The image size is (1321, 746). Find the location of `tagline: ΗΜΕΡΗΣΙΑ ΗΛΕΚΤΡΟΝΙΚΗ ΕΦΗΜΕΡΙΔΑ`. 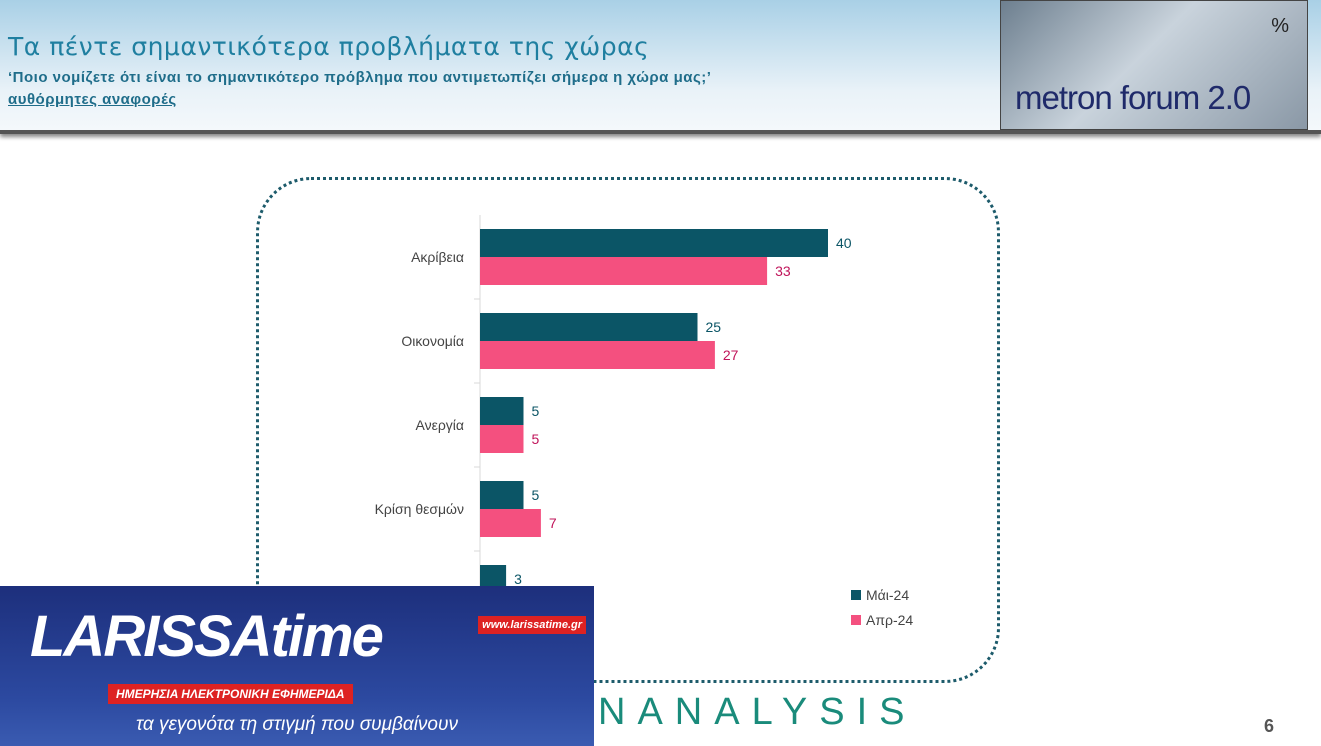

tagline: ΗΜΕΡΗΣΙΑ ΗΛΕΚΤΡΟΝΙΚΗ ΕΦΗΜΕΡΙΔΑ is located at coordinates (230, 694).